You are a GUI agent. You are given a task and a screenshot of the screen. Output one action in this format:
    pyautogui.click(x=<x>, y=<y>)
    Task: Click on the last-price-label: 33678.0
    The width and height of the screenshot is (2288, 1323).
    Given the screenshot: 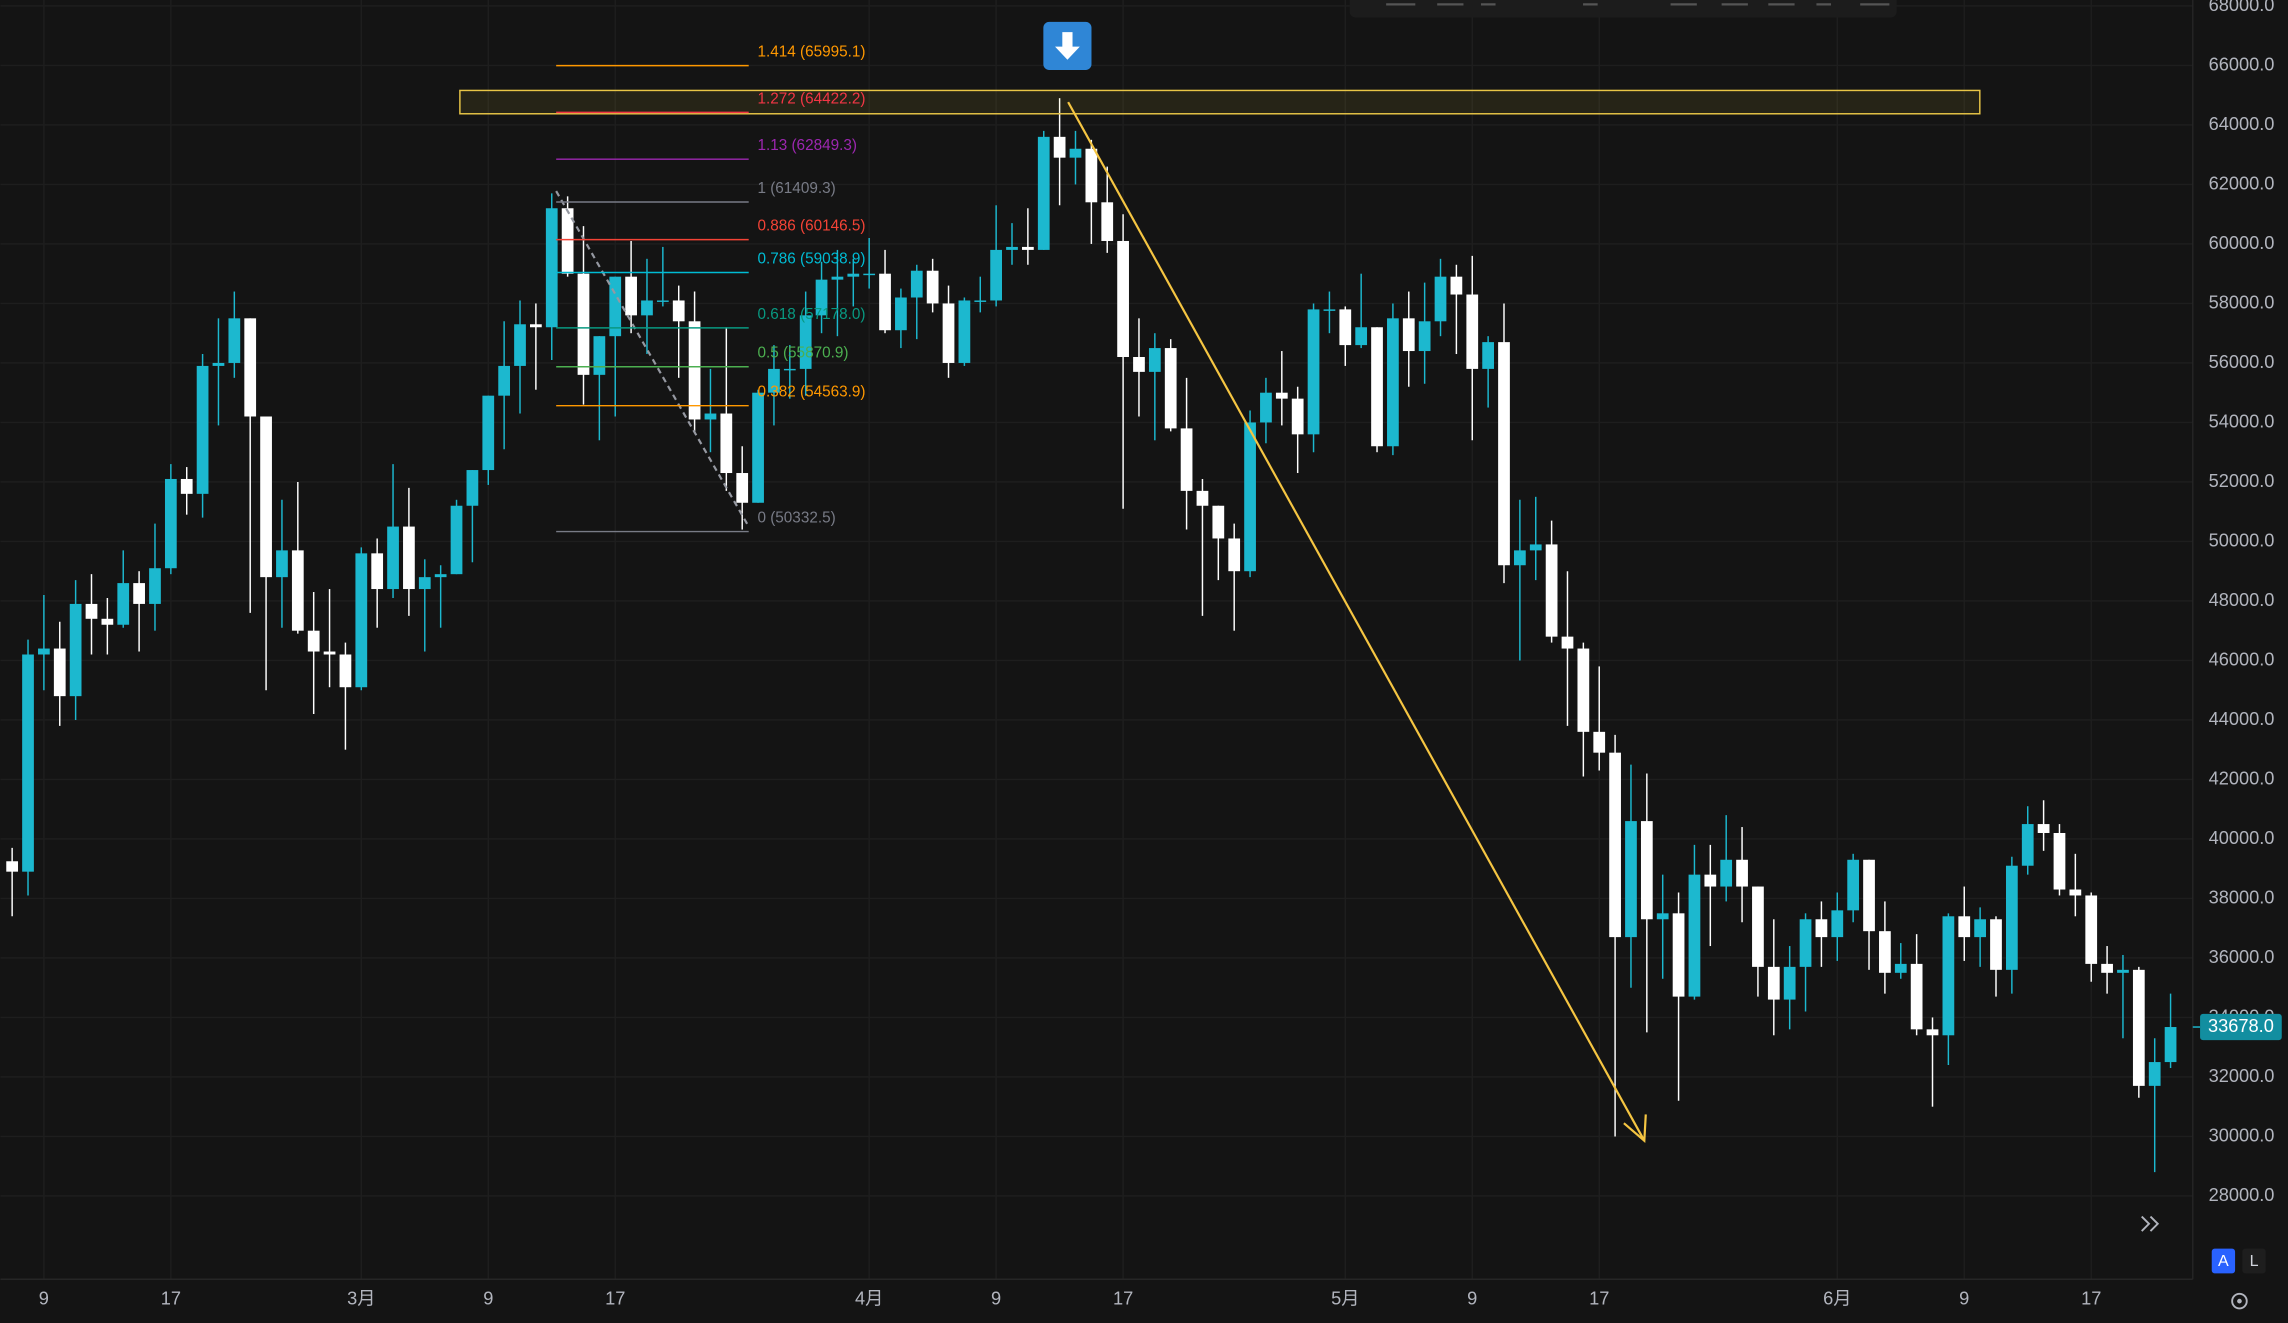 What is the action you would take?
    pyautogui.click(x=2241, y=1025)
    